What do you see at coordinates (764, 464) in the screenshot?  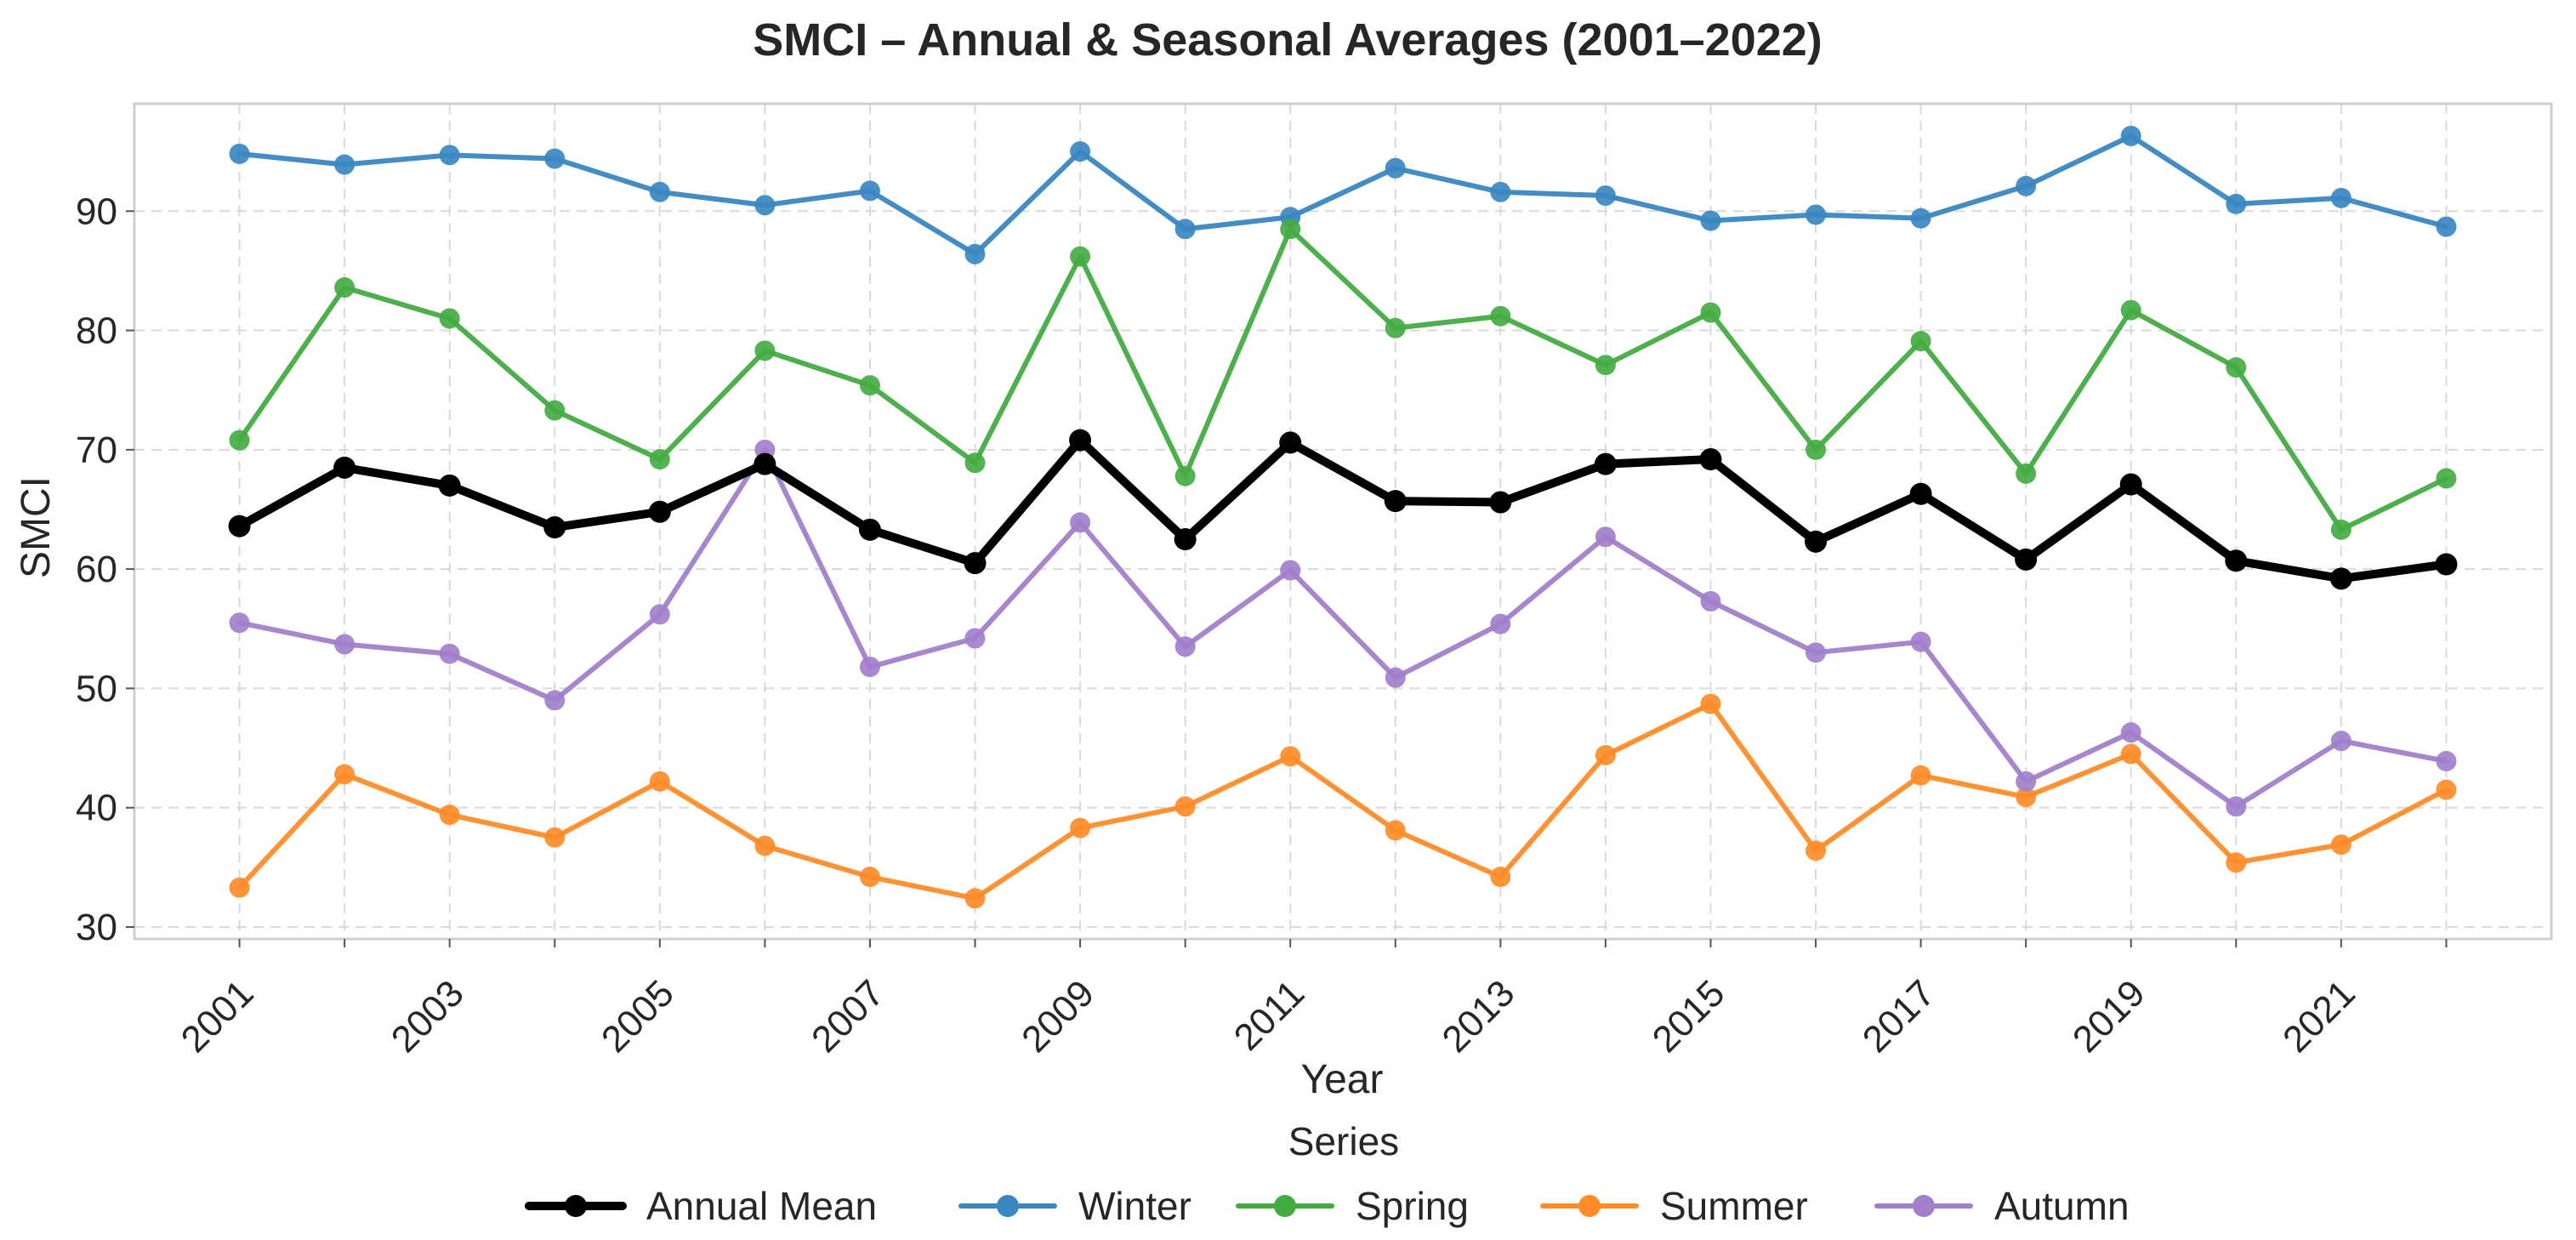 I see `point-annual-mean-2006` at bounding box center [764, 464].